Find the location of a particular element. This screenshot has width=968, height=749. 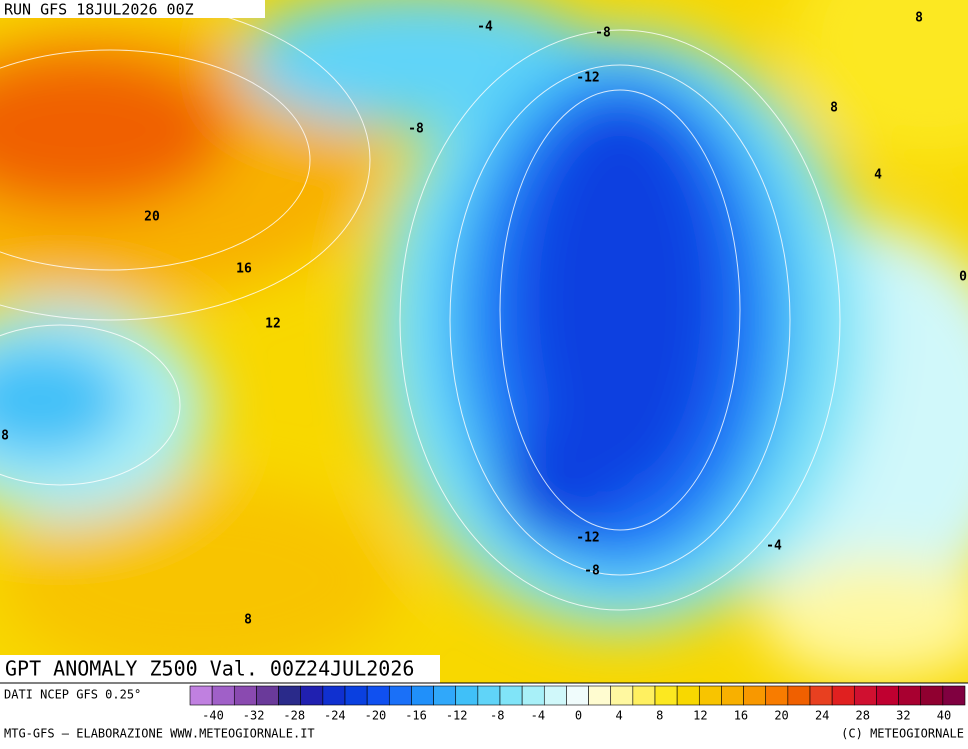

colorbar-tick-label: 8 is located at coordinates (659, 716).